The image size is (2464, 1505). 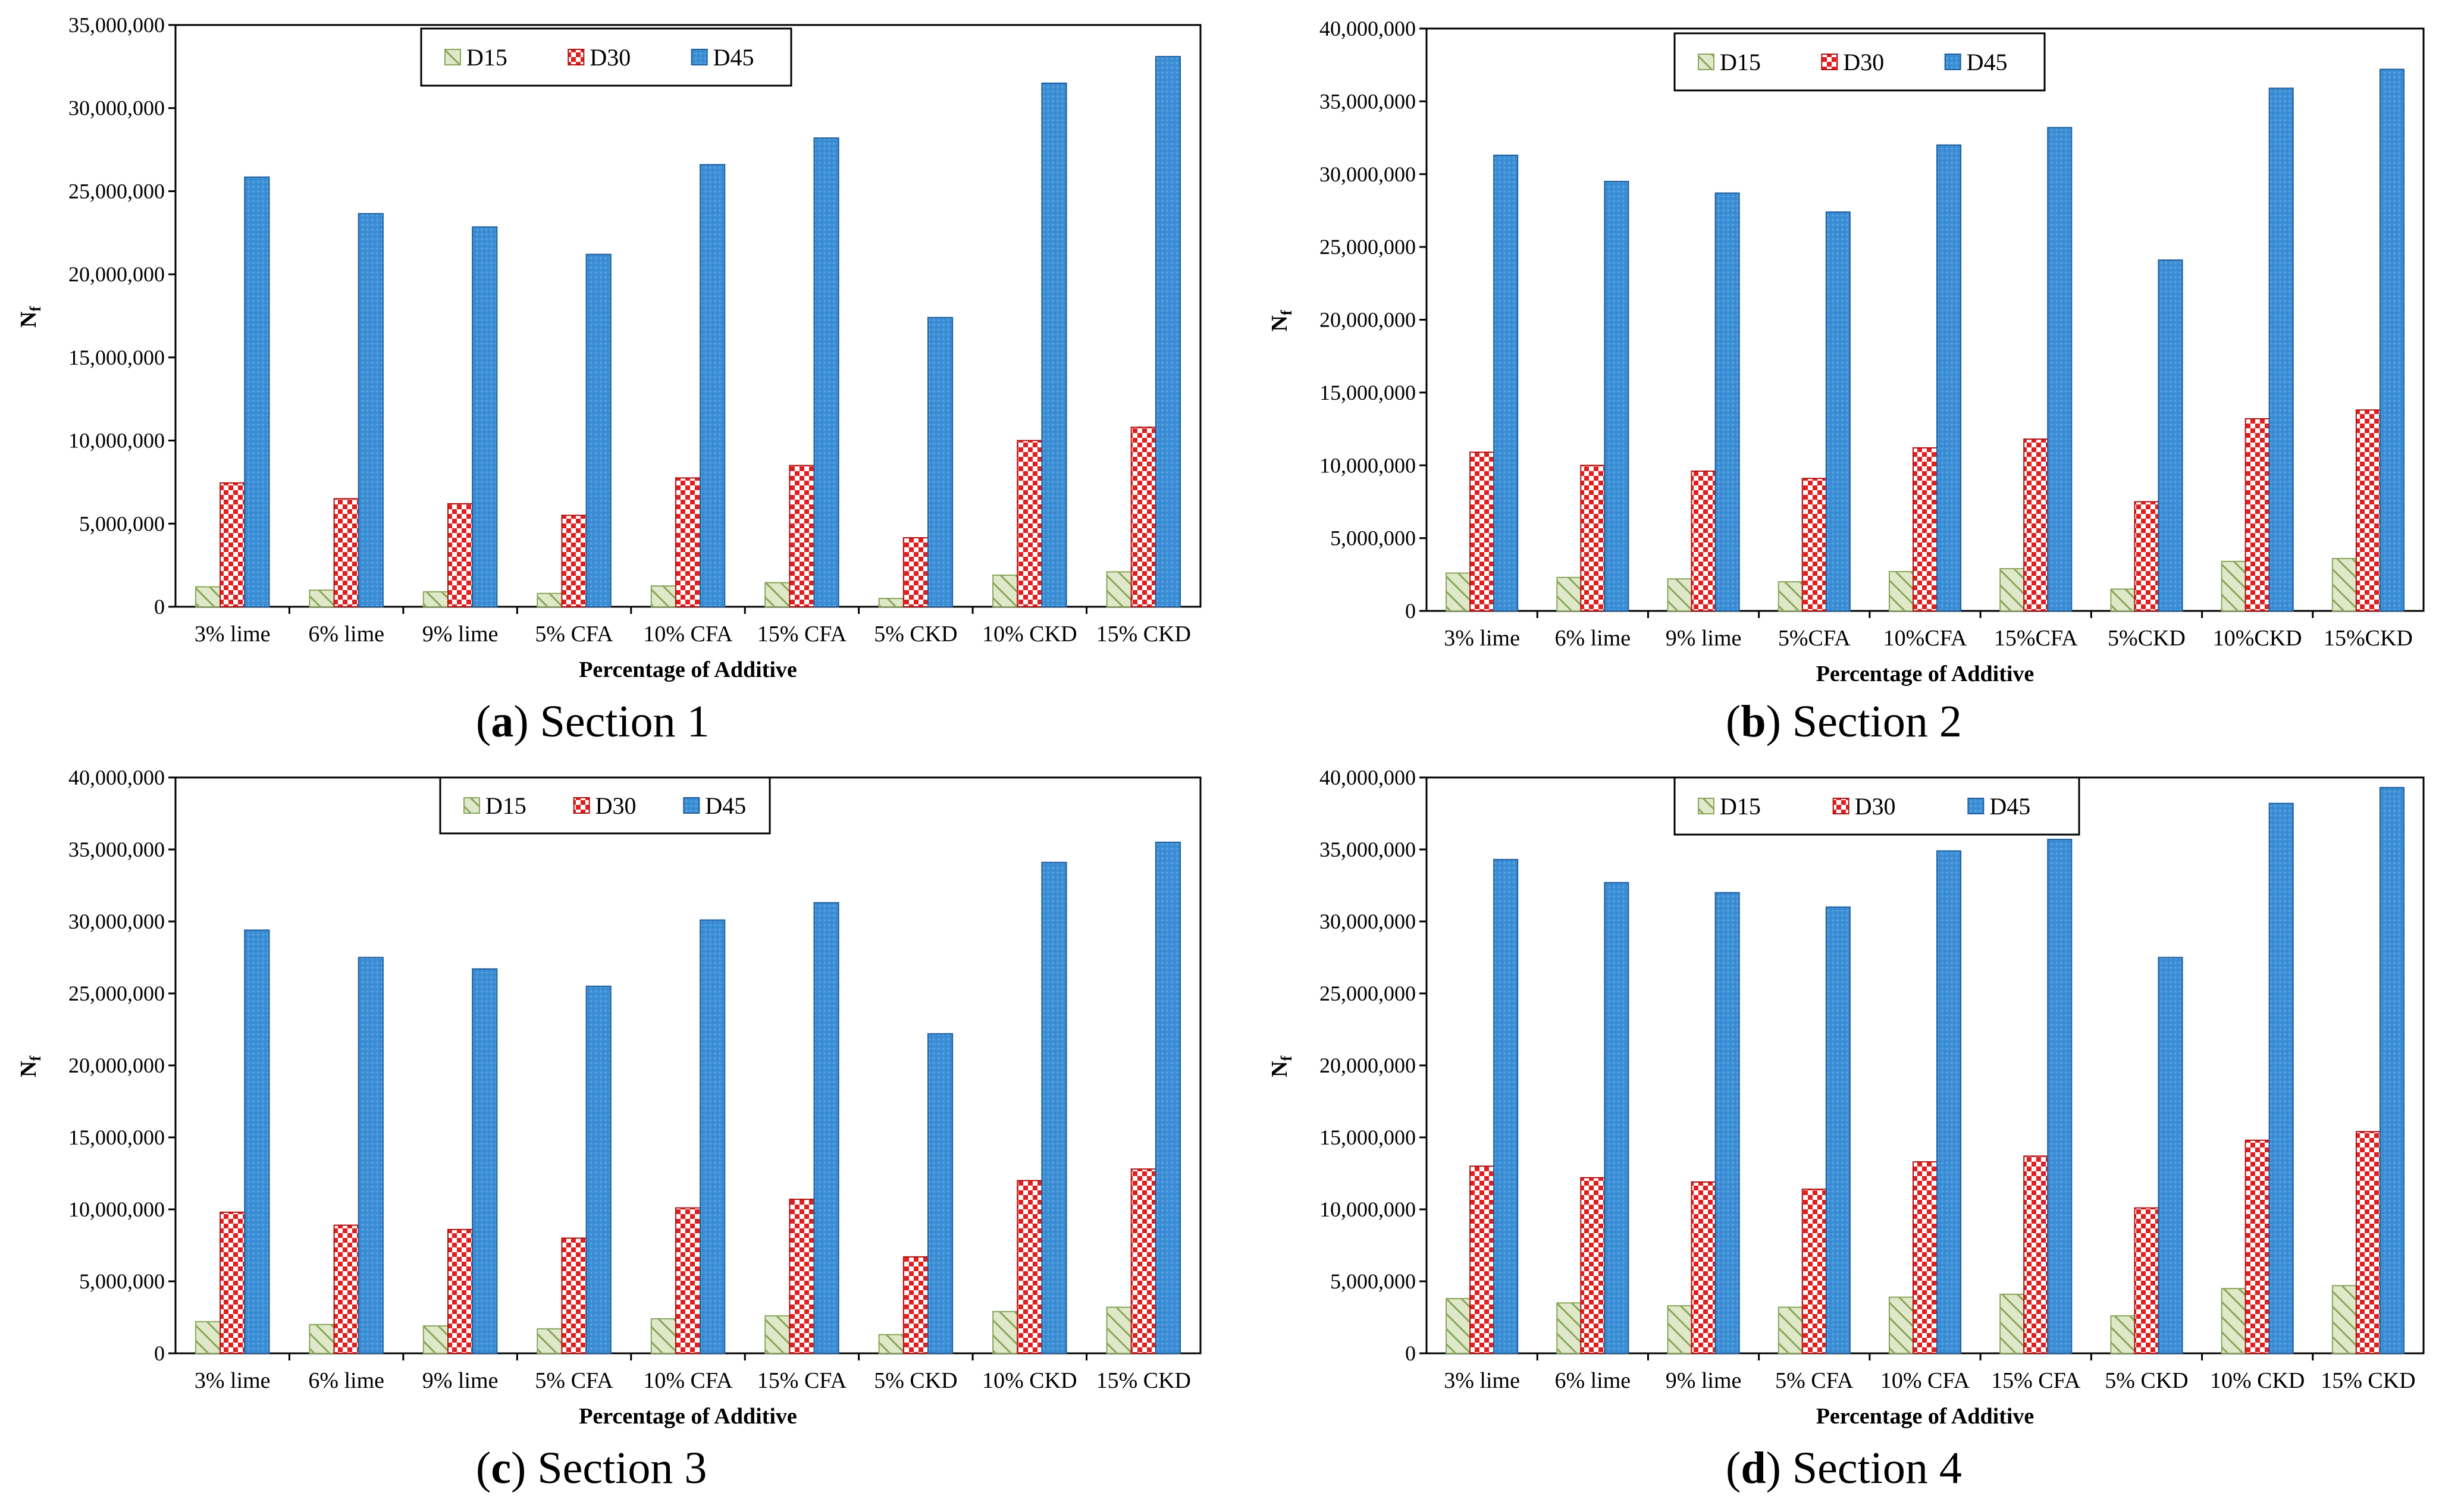 I want to click on x-tick-label: 15% CKD, so click(x=1143, y=634).